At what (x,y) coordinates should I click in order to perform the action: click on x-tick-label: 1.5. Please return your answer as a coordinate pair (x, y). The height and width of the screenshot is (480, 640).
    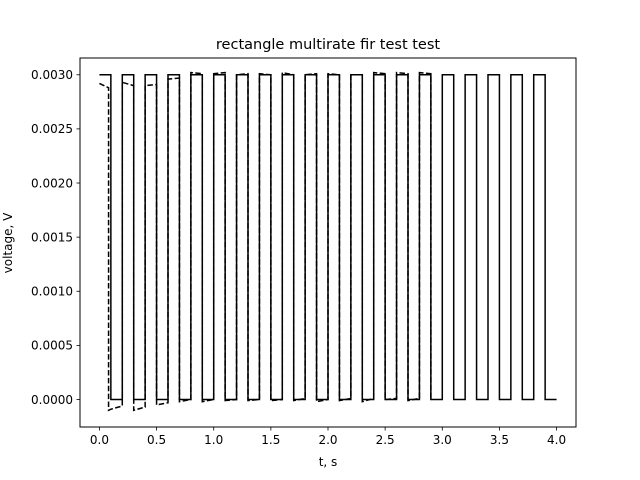
    Looking at the image, I should click on (270, 440).